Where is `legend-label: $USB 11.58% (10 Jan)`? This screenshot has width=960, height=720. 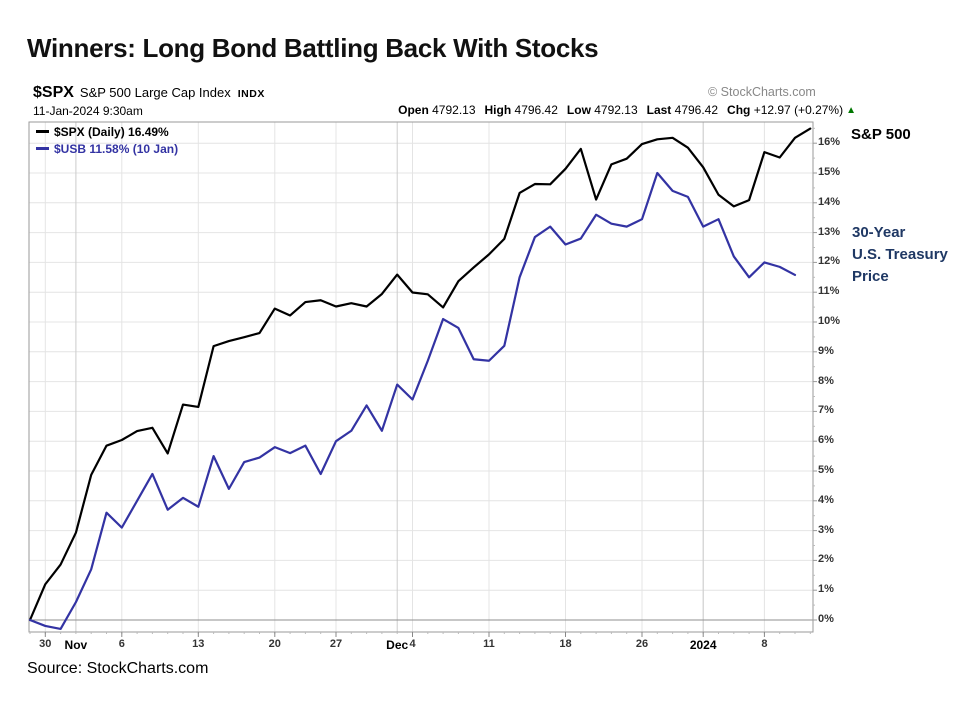
legend-label: $USB 11.58% (10 Jan) is located at coordinates (116, 149).